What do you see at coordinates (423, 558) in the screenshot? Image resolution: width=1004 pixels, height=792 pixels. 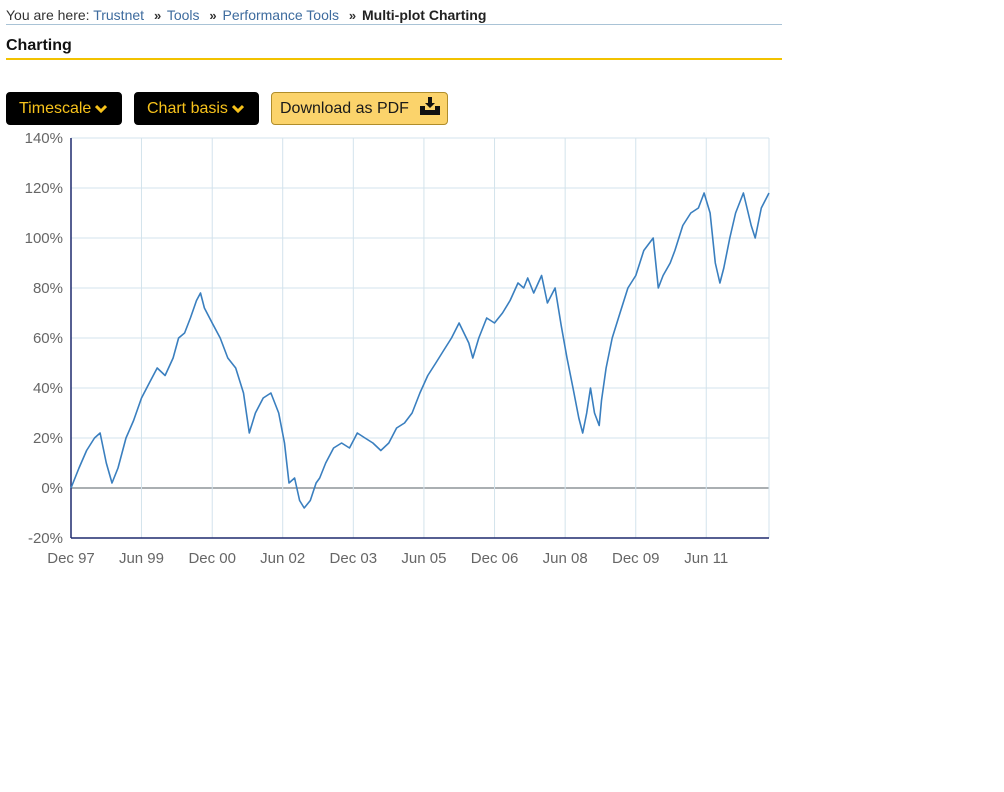 I see `x-tick-label: Jun 05` at bounding box center [423, 558].